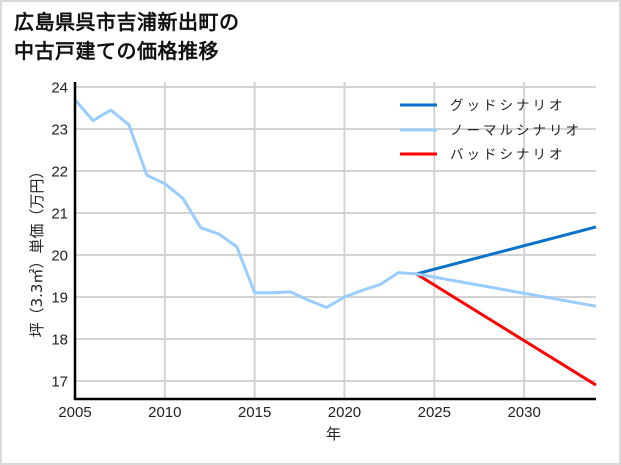 This screenshot has height=465, width=621. I want to click on x-tick-label: 2025, so click(434, 412).